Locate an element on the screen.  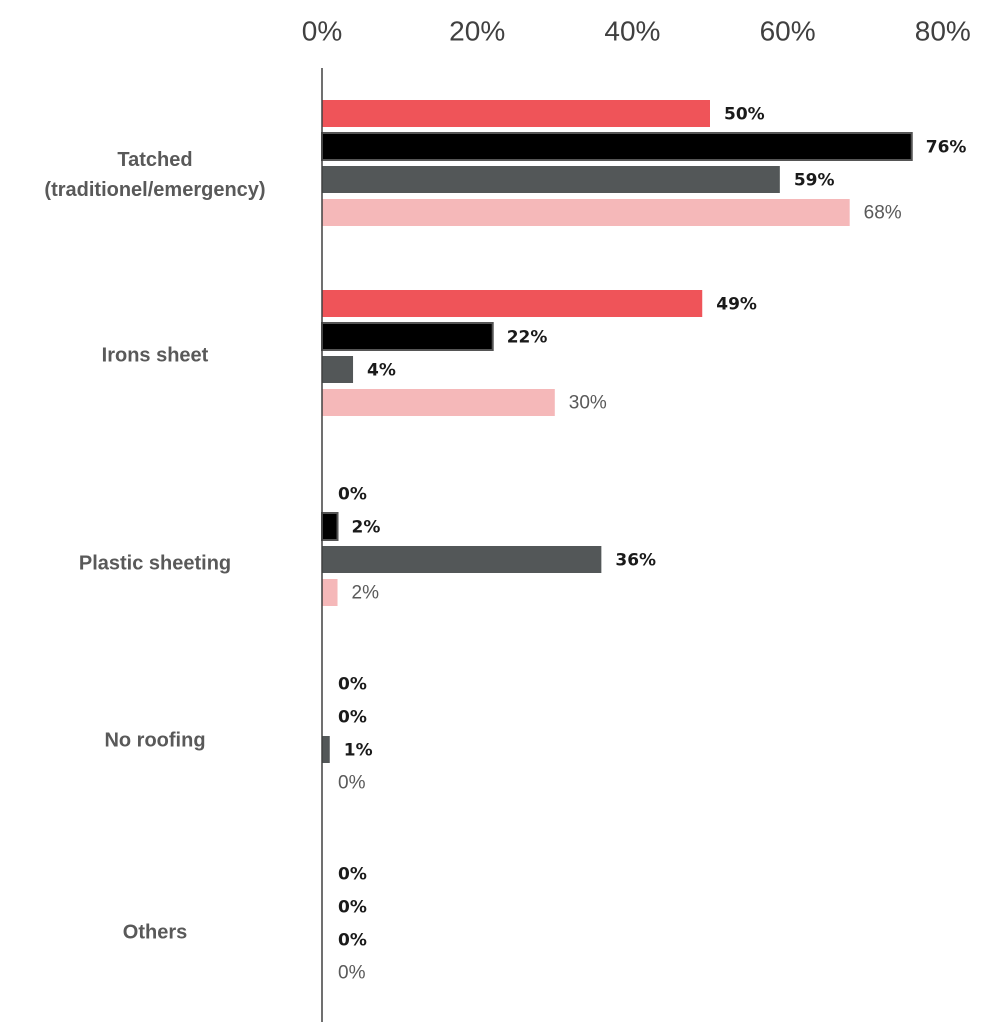
data-label: 59% is located at coordinates (814, 181).